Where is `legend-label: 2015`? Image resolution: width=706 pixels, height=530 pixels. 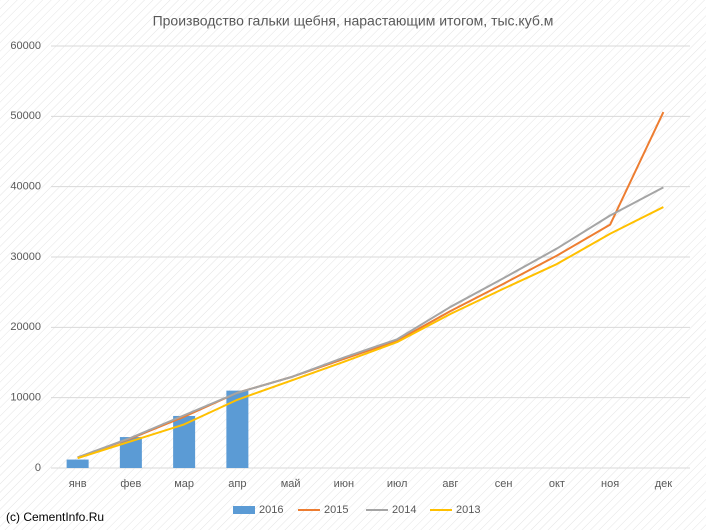 legend-label: 2015 is located at coordinates (336, 510).